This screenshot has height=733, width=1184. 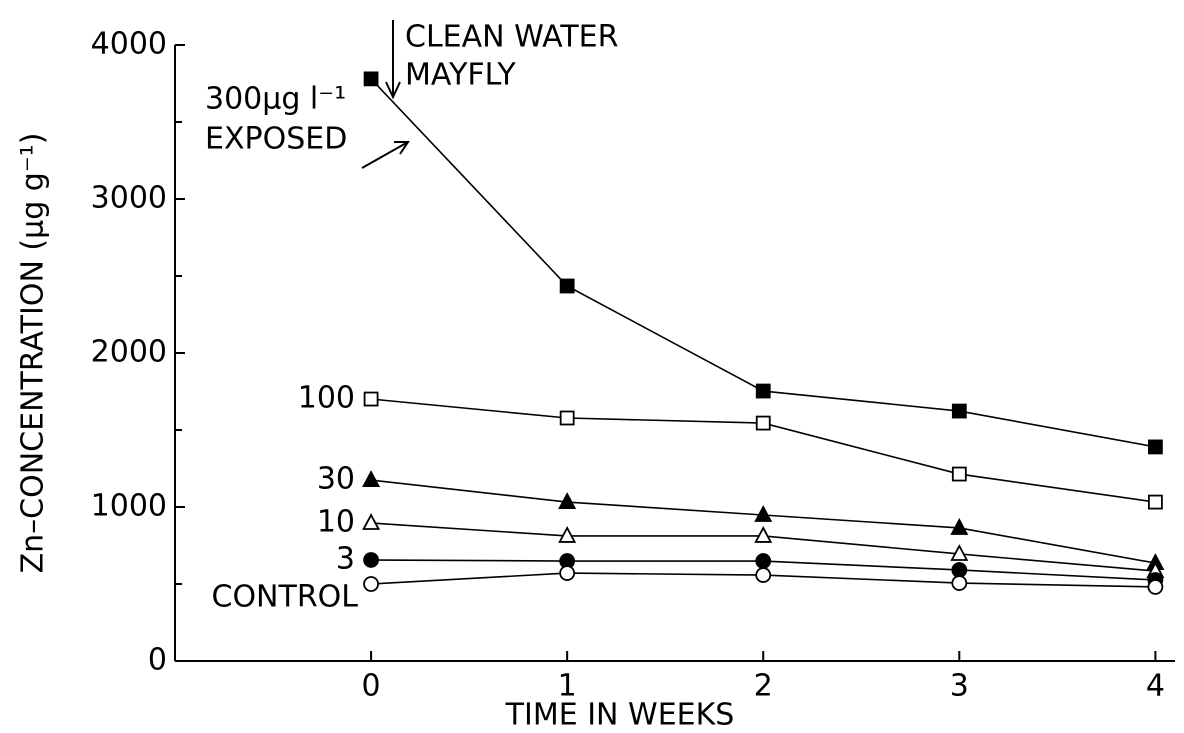 What do you see at coordinates (336, 479) in the screenshot?
I see `series-label: 30` at bounding box center [336, 479].